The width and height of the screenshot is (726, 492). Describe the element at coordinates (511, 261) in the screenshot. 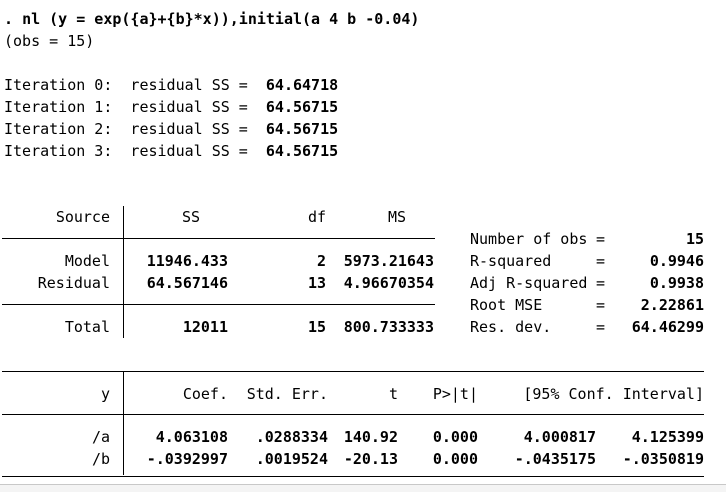

I see `stat-label: R-squared` at that location.